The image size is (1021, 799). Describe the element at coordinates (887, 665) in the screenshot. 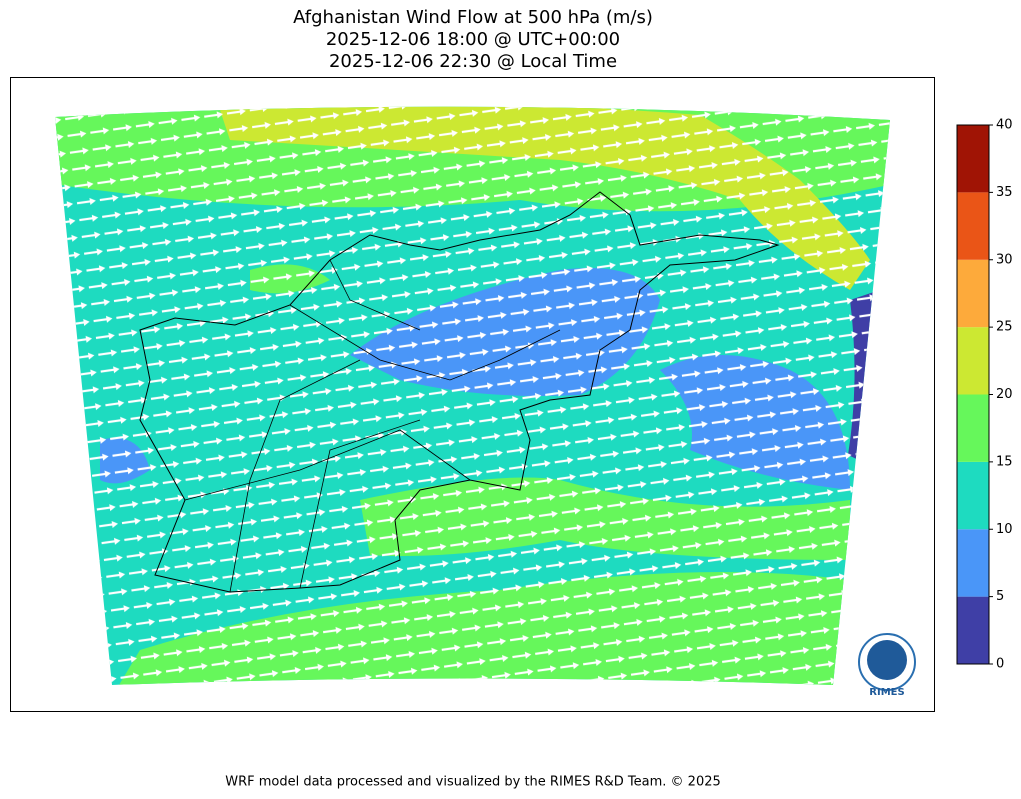

I see `logo: RIMES` at that location.